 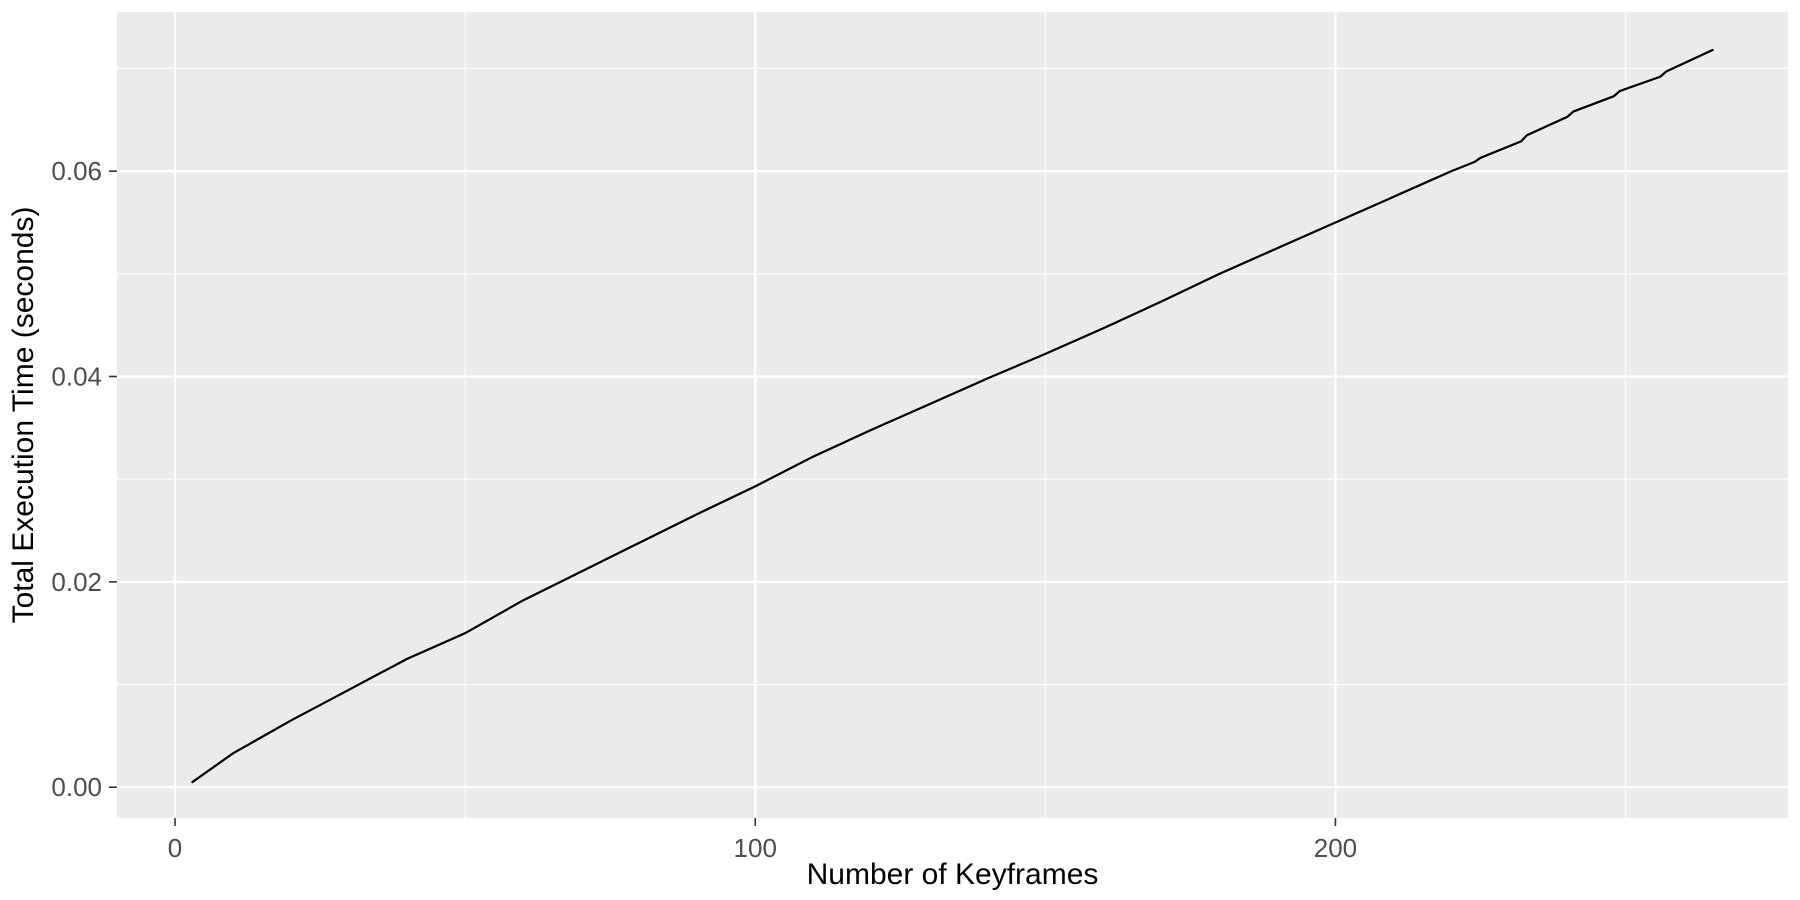 What do you see at coordinates (76, 582) in the screenshot?
I see `y-tick-label: 0.02` at bounding box center [76, 582].